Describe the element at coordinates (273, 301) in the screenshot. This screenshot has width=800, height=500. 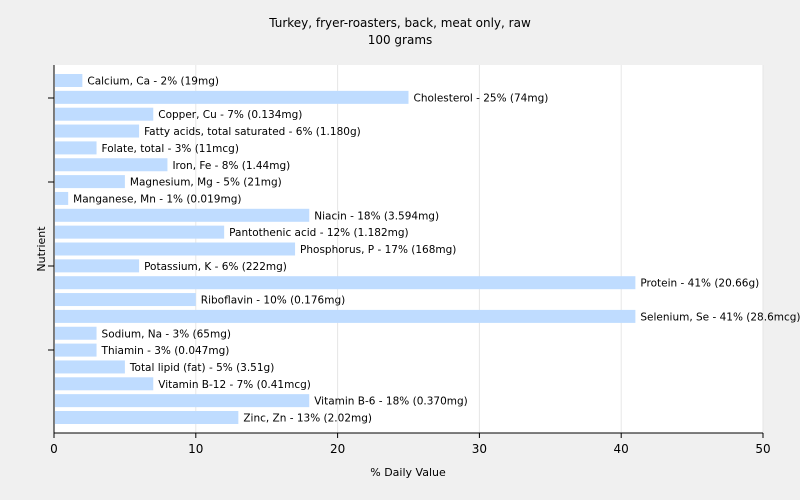
I see `bar-label: Riboflavin - 10% (0.176mg)` at that location.